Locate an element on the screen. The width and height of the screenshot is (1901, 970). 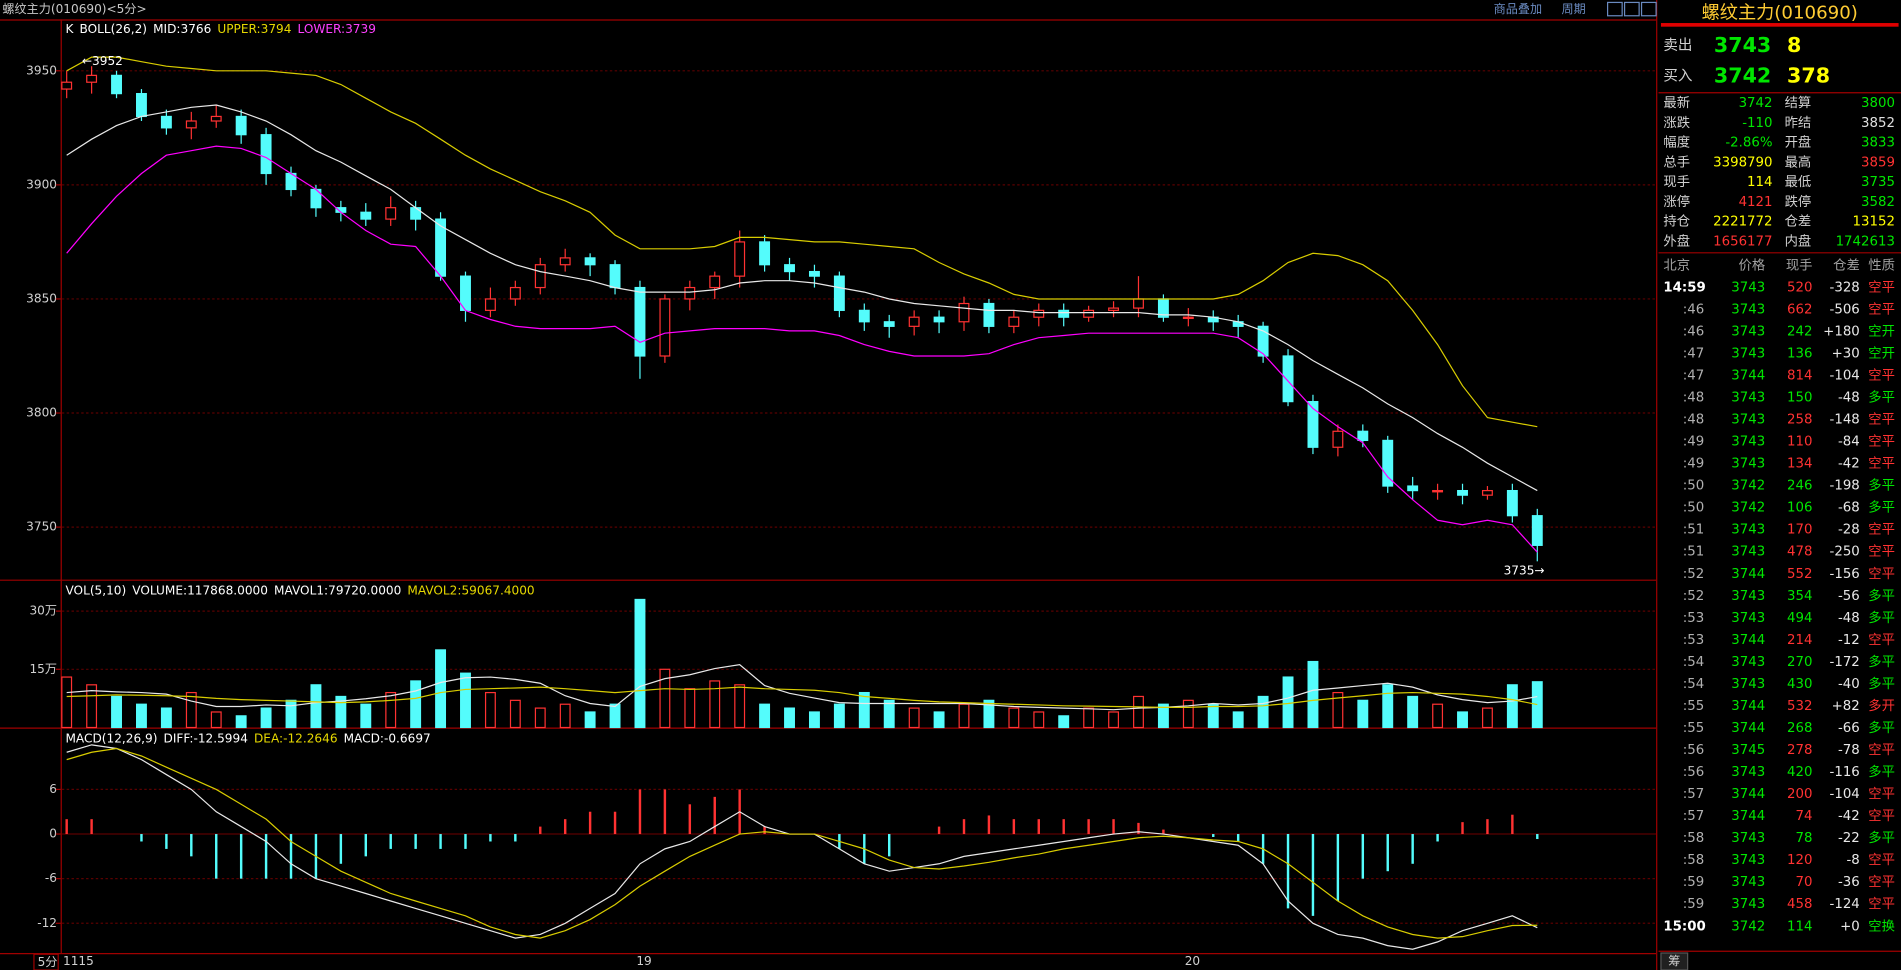
book-price: 3743 is located at coordinates (1742, 45).